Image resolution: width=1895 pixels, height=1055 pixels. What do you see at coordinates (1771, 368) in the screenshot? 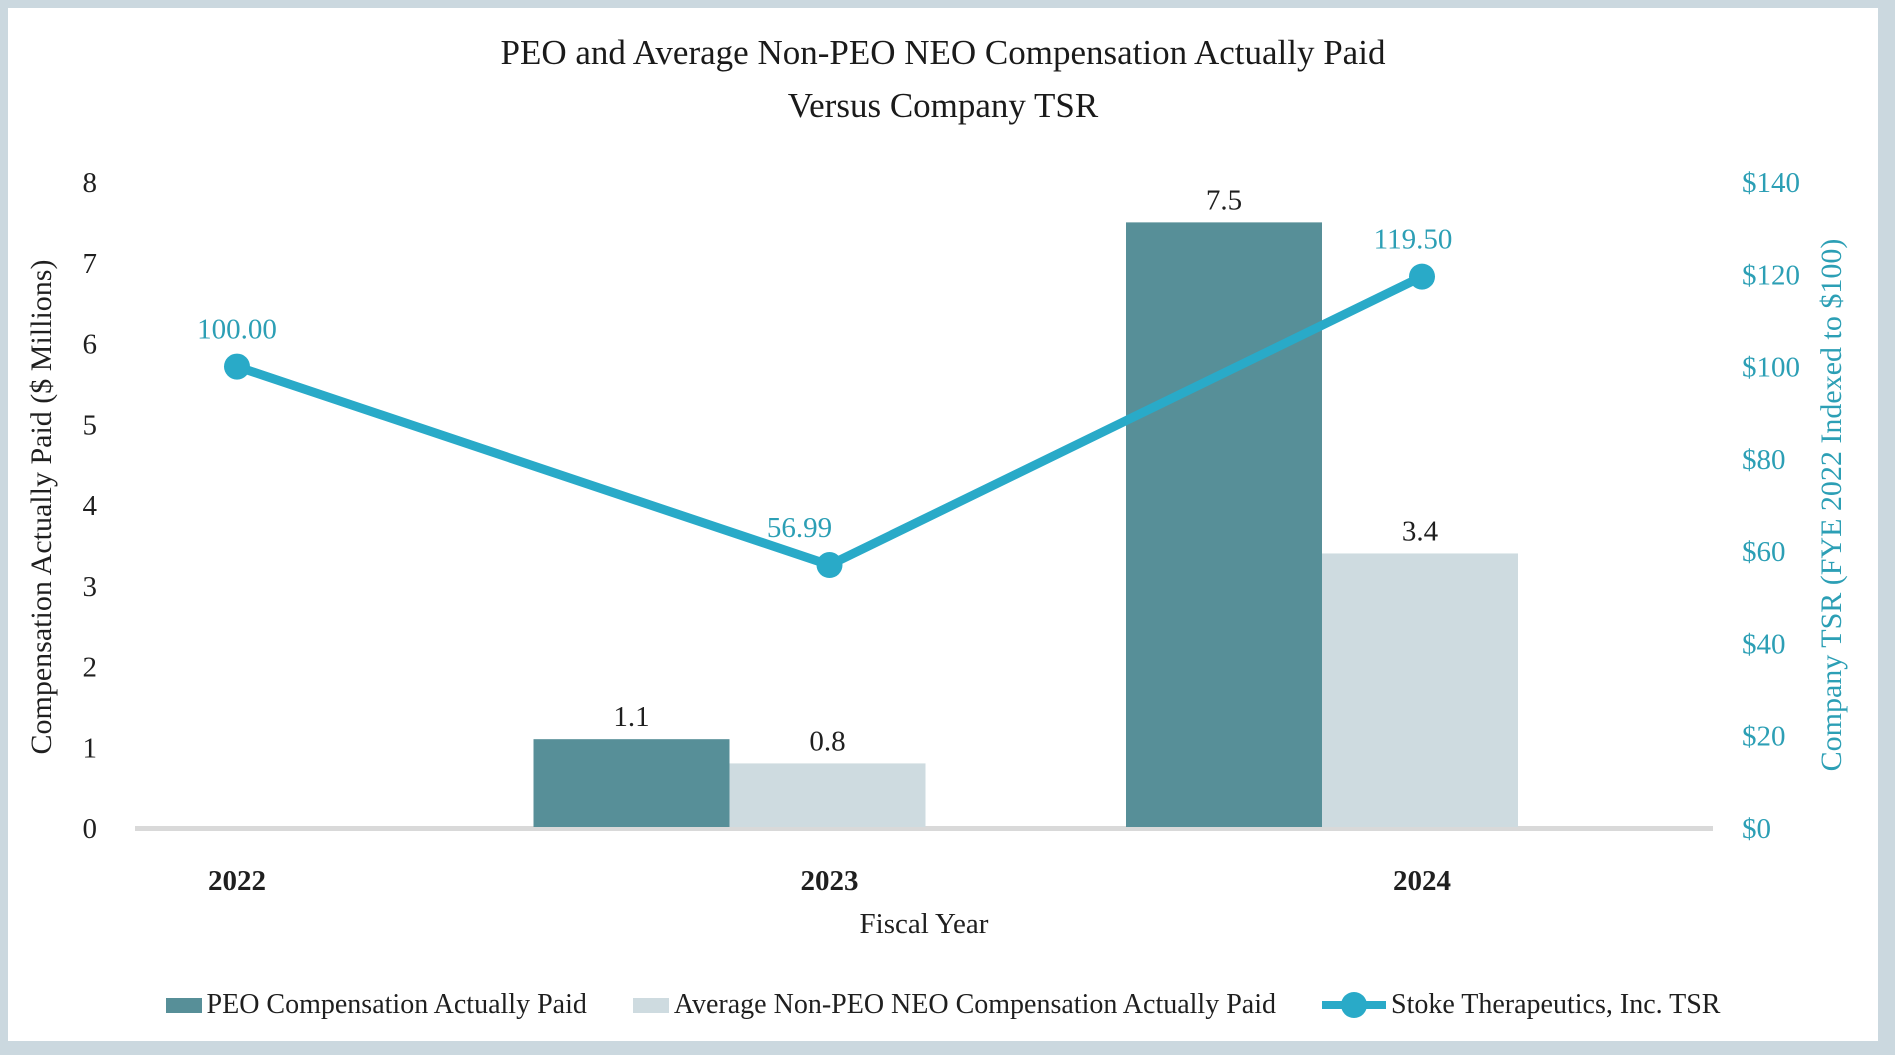
I see `y-tick-label-right: $100` at bounding box center [1771, 368].